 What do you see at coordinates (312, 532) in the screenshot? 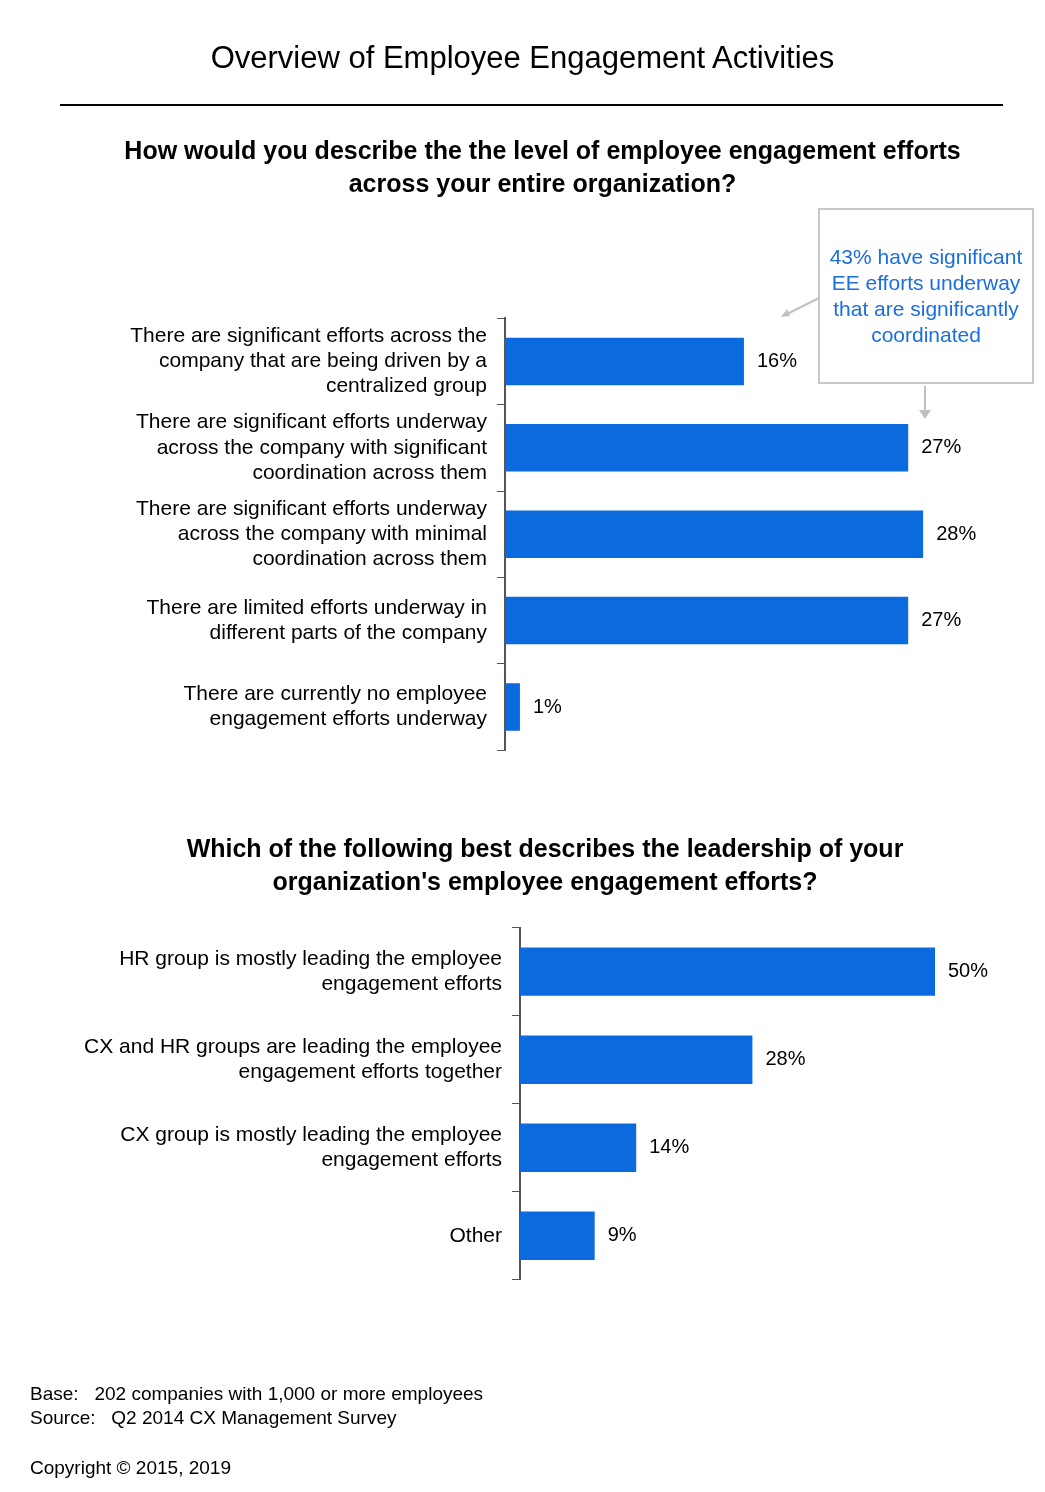
I see `y-tick-label: There are significant efforts underway across the company with minimal coordination across them` at bounding box center [312, 532].